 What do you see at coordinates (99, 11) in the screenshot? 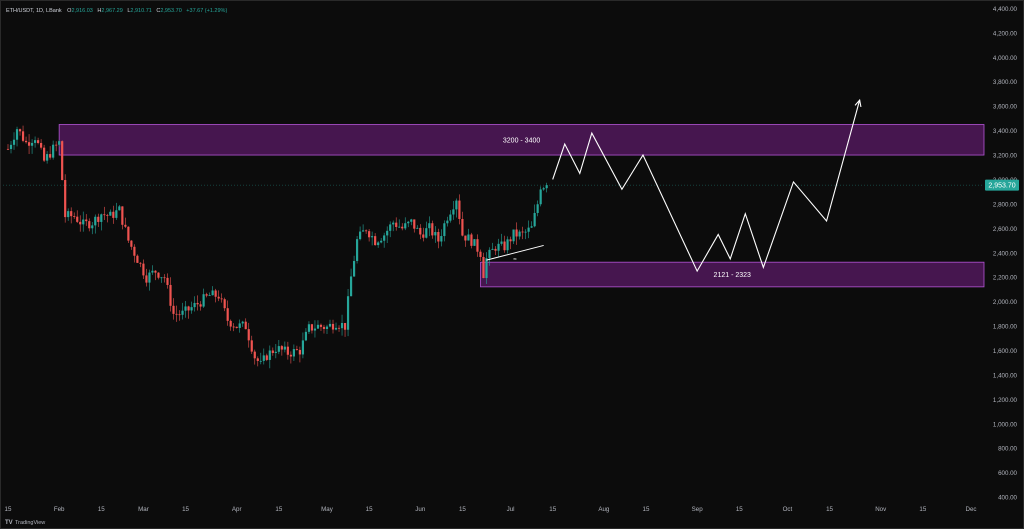
I see `high-label: H` at bounding box center [99, 11].